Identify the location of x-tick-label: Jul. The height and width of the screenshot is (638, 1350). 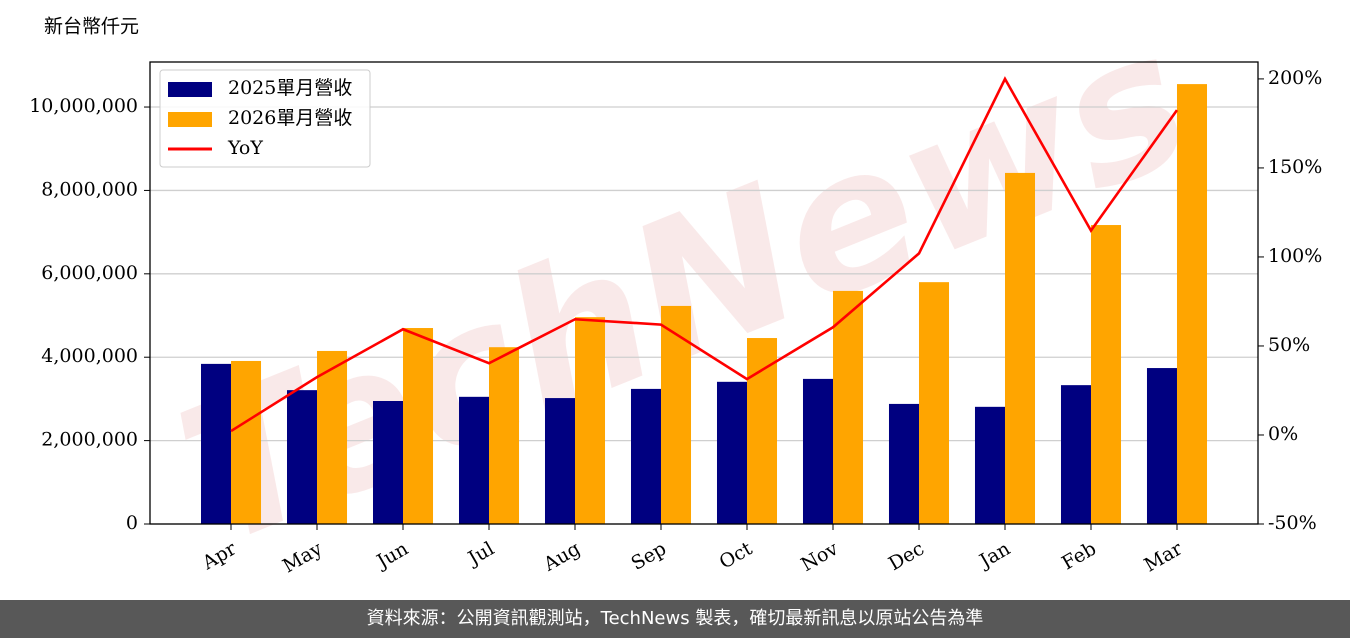
(480, 554).